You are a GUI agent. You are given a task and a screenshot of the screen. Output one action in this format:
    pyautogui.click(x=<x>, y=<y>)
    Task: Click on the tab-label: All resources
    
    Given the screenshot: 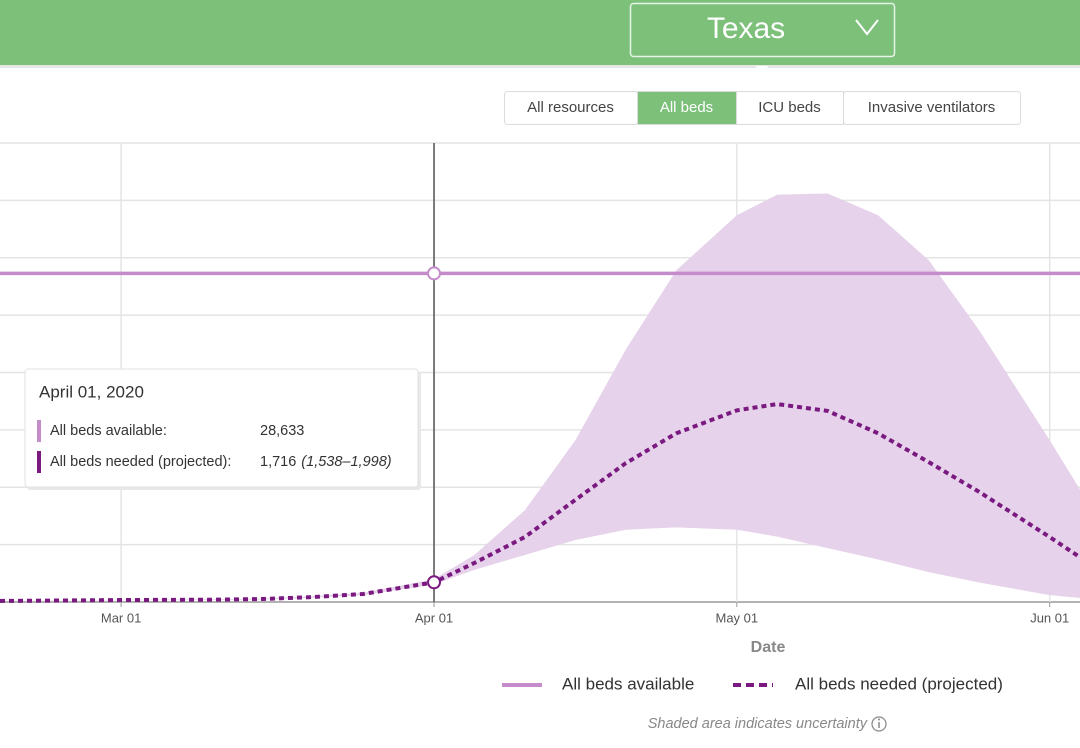 What is the action you would take?
    pyautogui.click(x=570, y=107)
    